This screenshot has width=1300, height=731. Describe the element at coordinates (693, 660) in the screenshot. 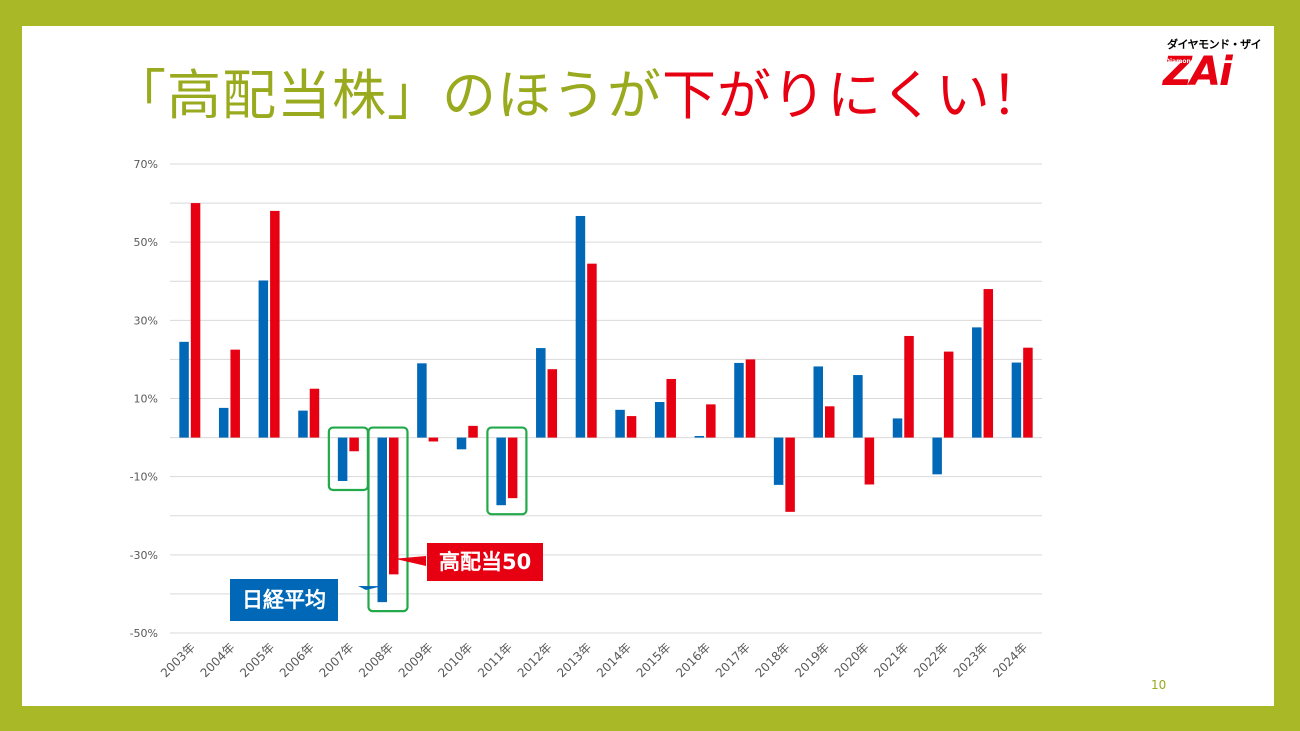

I see `x-tick-label: 2016年` at that location.